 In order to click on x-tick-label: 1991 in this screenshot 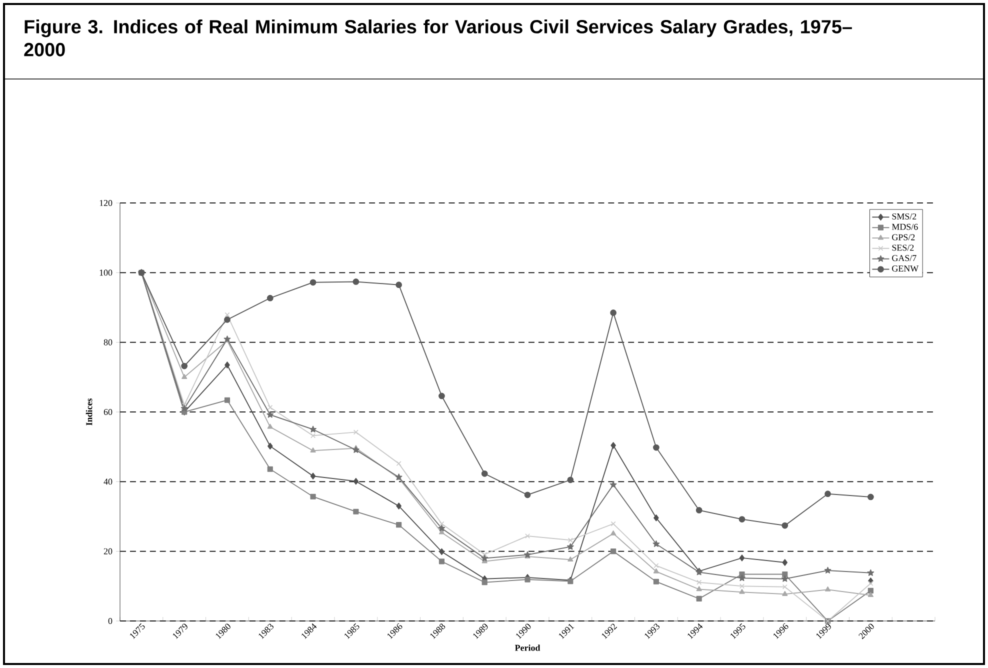, I will do `click(566, 632)`.